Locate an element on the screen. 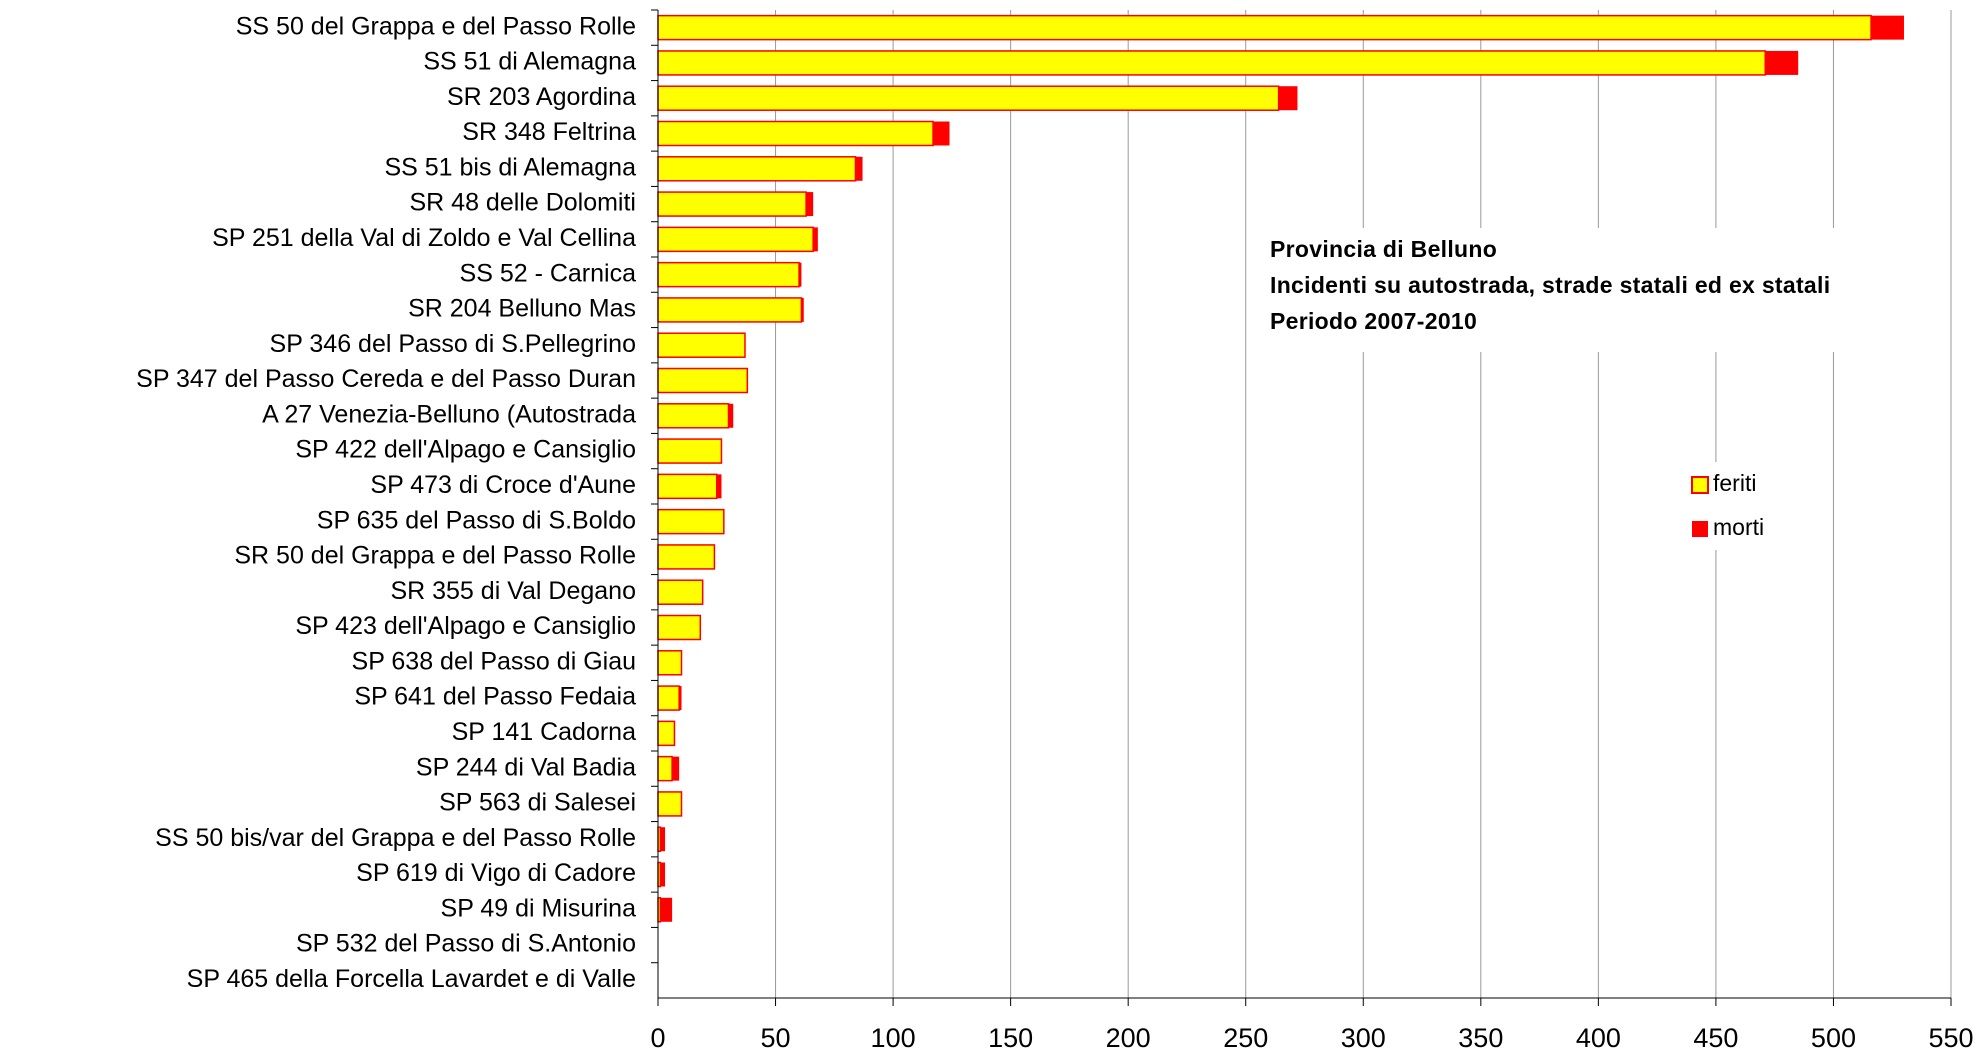 The image size is (1979, 1058). y-tick-label: SP 346 del Passo di S.Pellegrino is located at coordinates (453, 344).